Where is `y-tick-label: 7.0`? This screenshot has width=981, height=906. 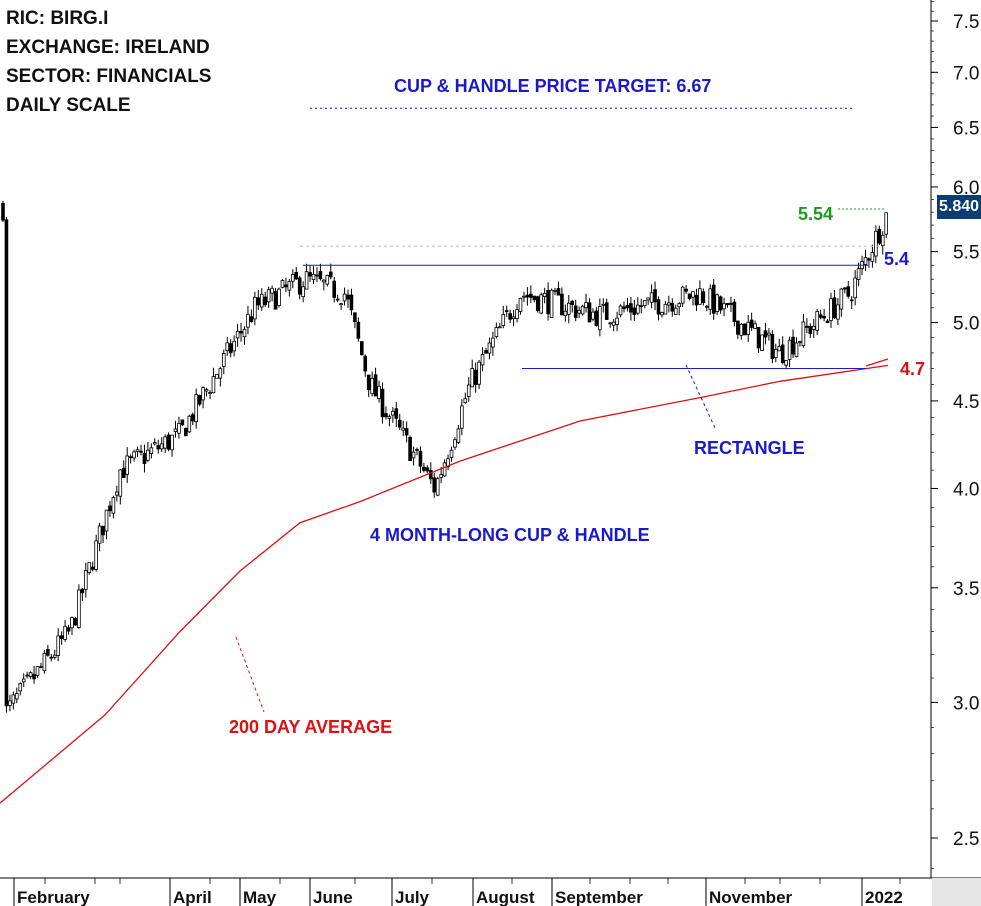
y-tick-label: 7.0 is located at coordinates (966, 73).